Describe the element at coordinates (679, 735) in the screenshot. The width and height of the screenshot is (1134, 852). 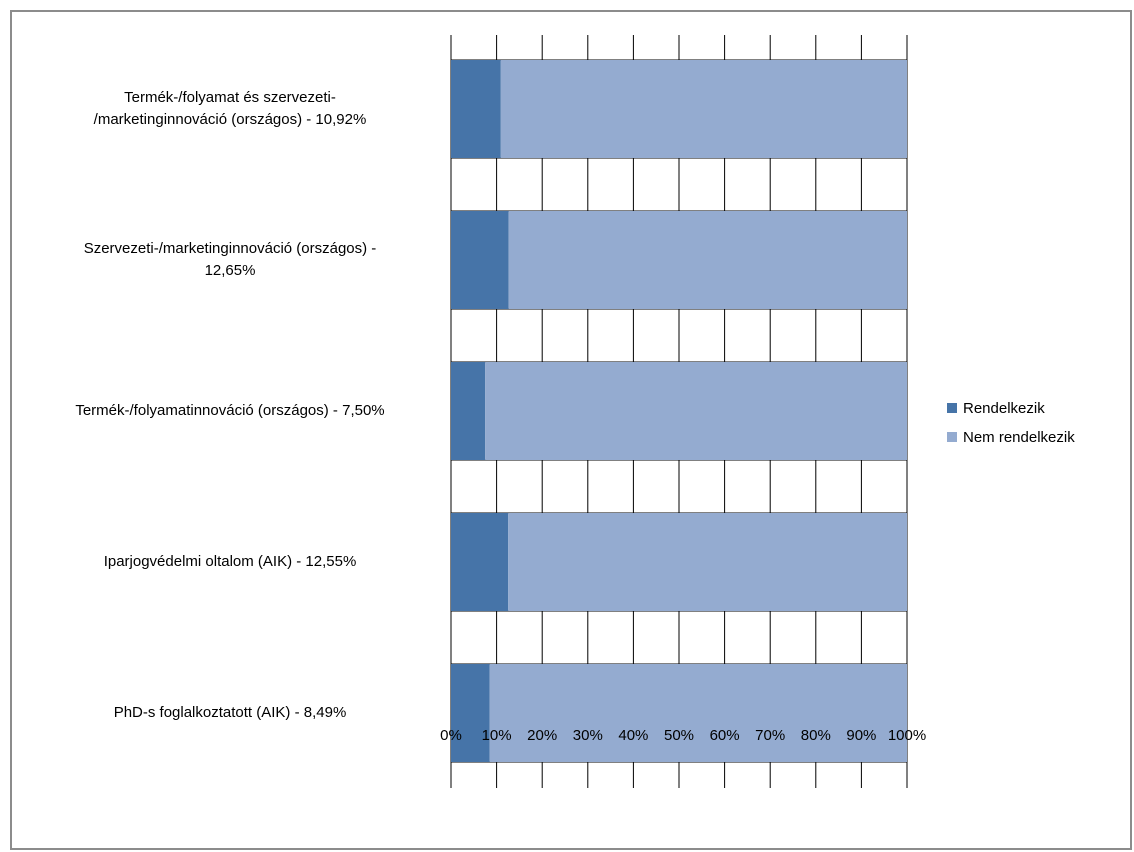
I see `x-tick-label: 50%` at that location.